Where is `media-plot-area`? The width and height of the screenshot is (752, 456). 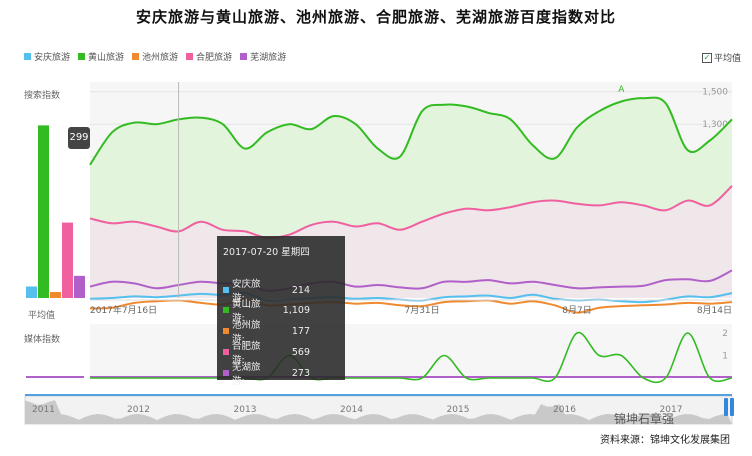
media-plot-area is located at coordinates (411, 351).